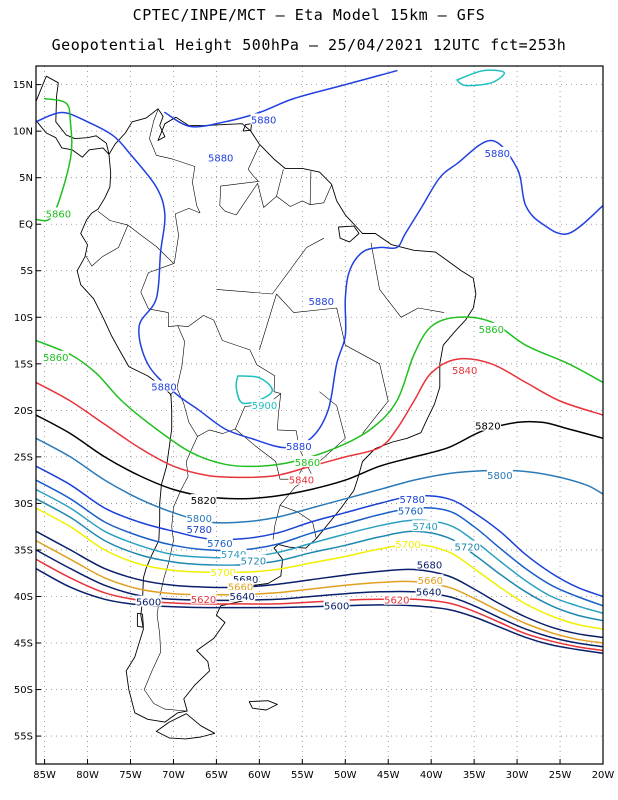 The height and width of the screenshot is (800, 618). I want to click on tick-label-lon: 70W, so click(173, 775).